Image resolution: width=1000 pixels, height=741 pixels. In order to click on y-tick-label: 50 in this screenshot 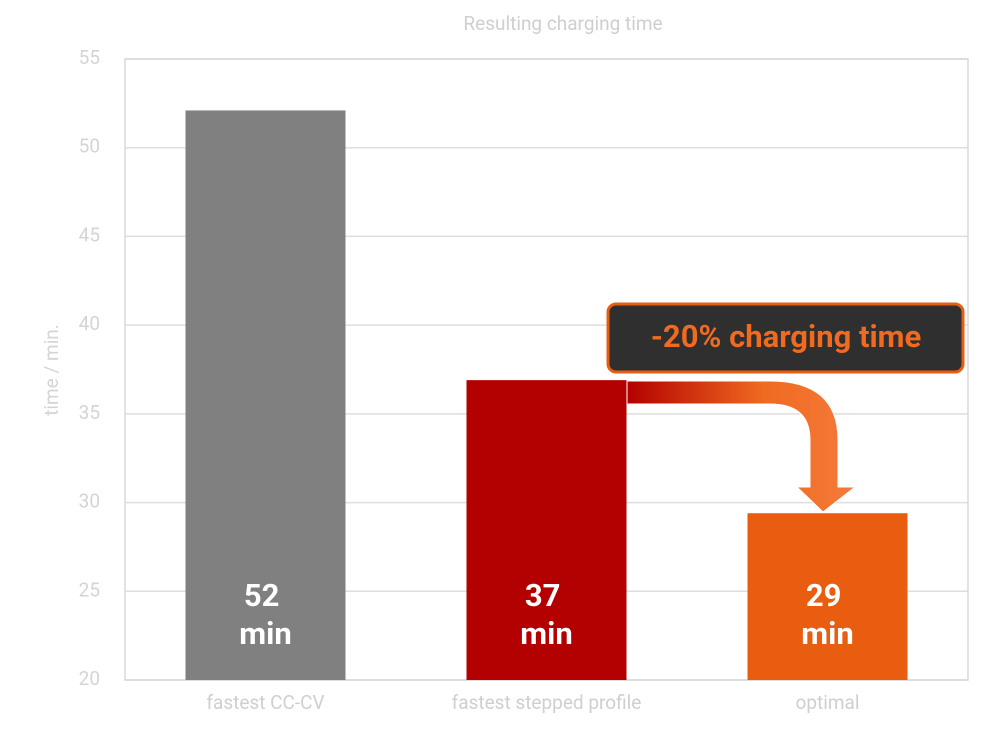, I will do `click(89, 146)`.